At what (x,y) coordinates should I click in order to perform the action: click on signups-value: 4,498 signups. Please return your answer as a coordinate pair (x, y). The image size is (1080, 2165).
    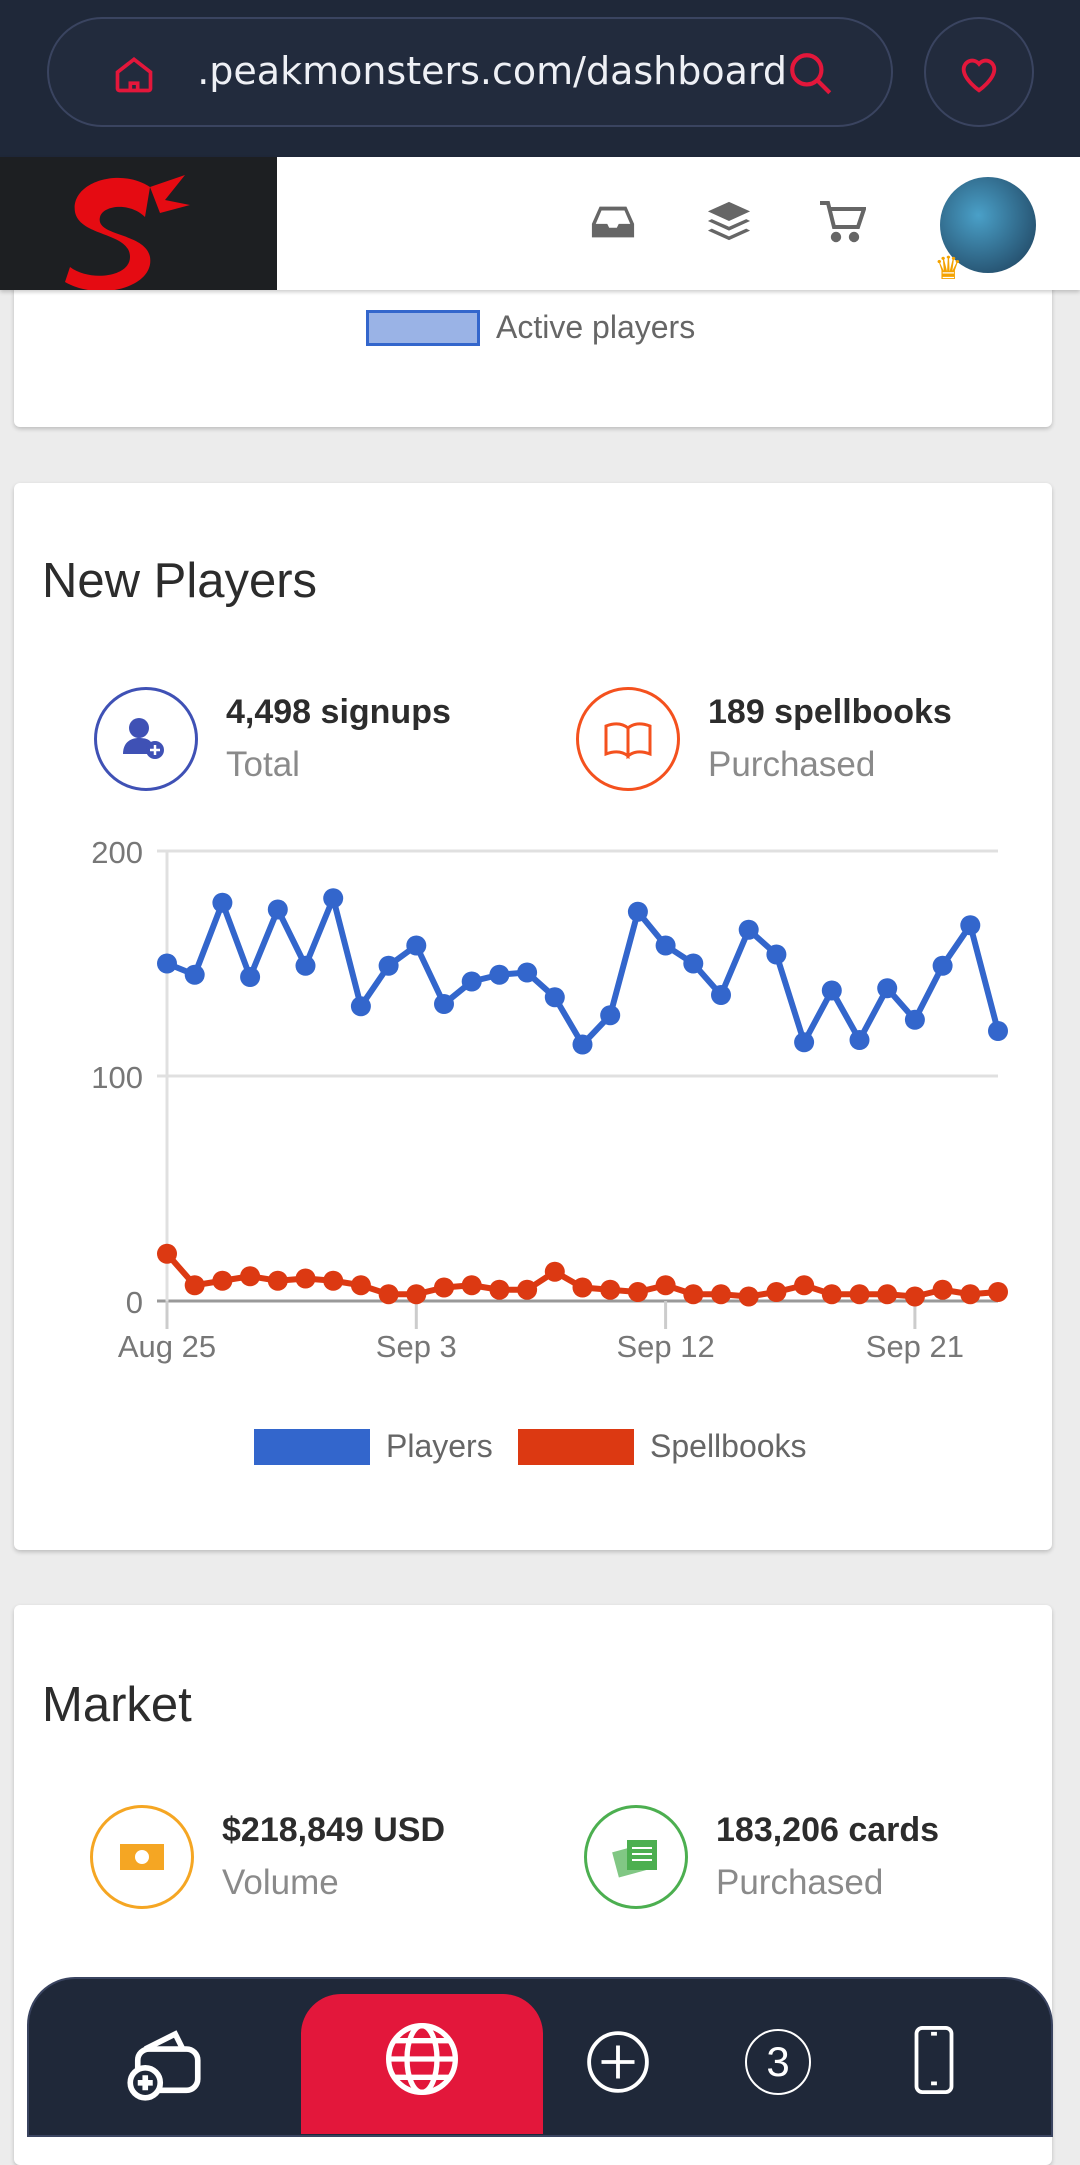
    Looking at the image, I should click on (338, 712).